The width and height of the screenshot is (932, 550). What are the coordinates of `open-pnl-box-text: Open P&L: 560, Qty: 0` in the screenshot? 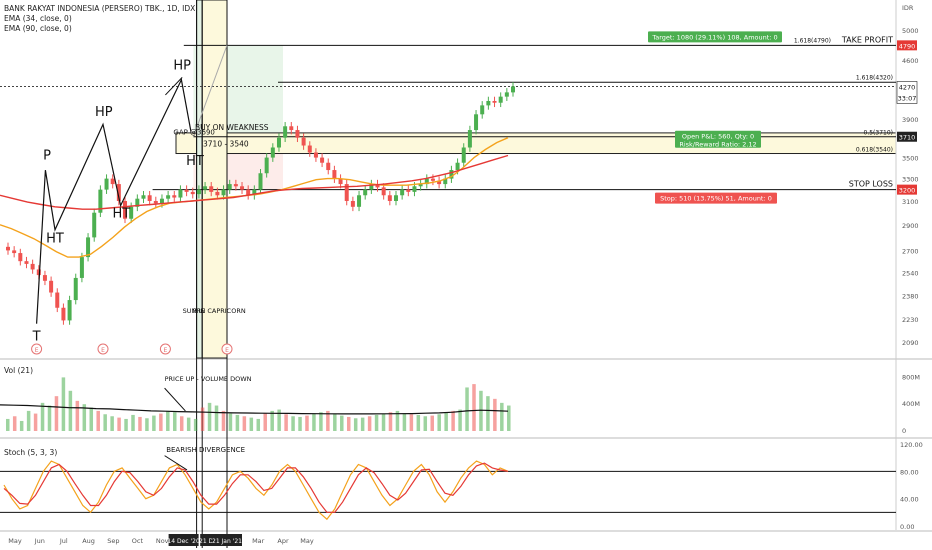 It's located at (718, 137).